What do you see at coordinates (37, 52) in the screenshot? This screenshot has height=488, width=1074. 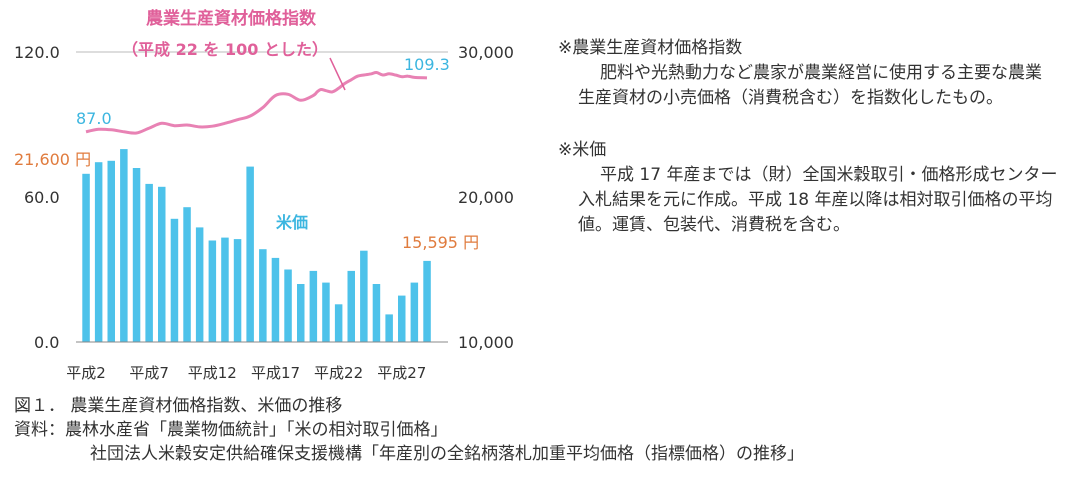 I see `left-tick-120: 120.0` at bounding box center [37, 52].